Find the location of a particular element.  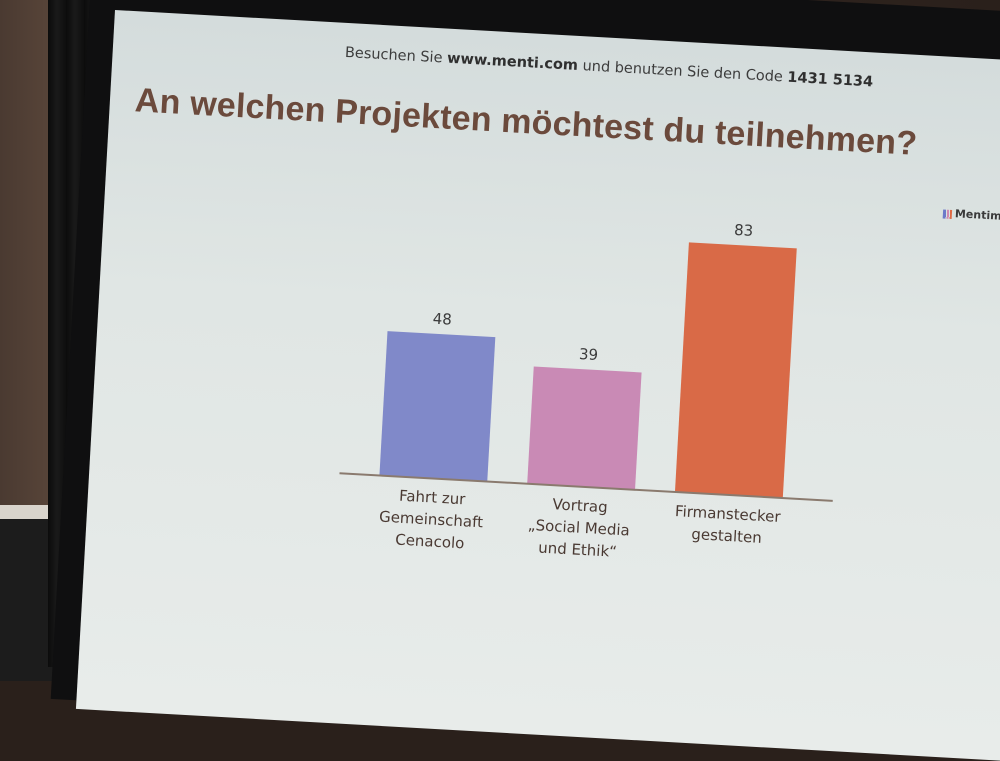

category-label-3-line-2: gestalten is located at coordinates (726, 536).